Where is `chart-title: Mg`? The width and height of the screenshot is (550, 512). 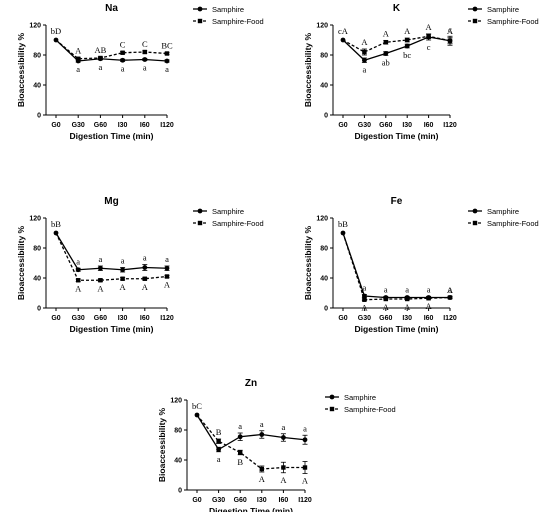 chart-title: Mg is located at coordinates (111, 201).